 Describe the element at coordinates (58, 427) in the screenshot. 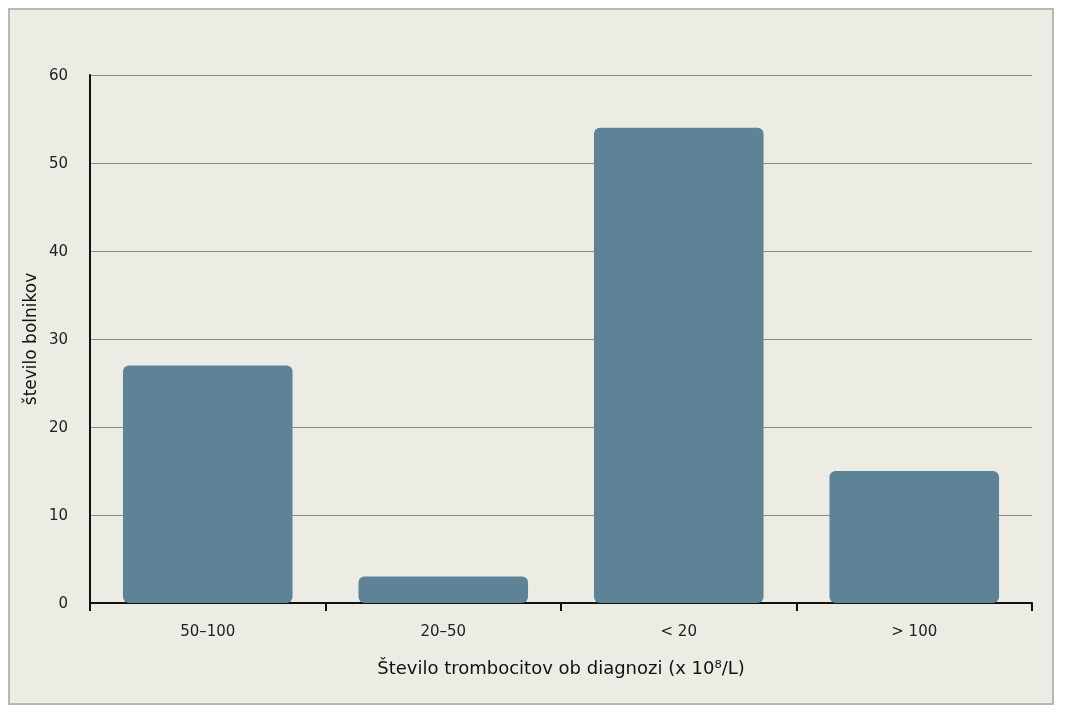

I see `y-tick-label: 20` at that location.